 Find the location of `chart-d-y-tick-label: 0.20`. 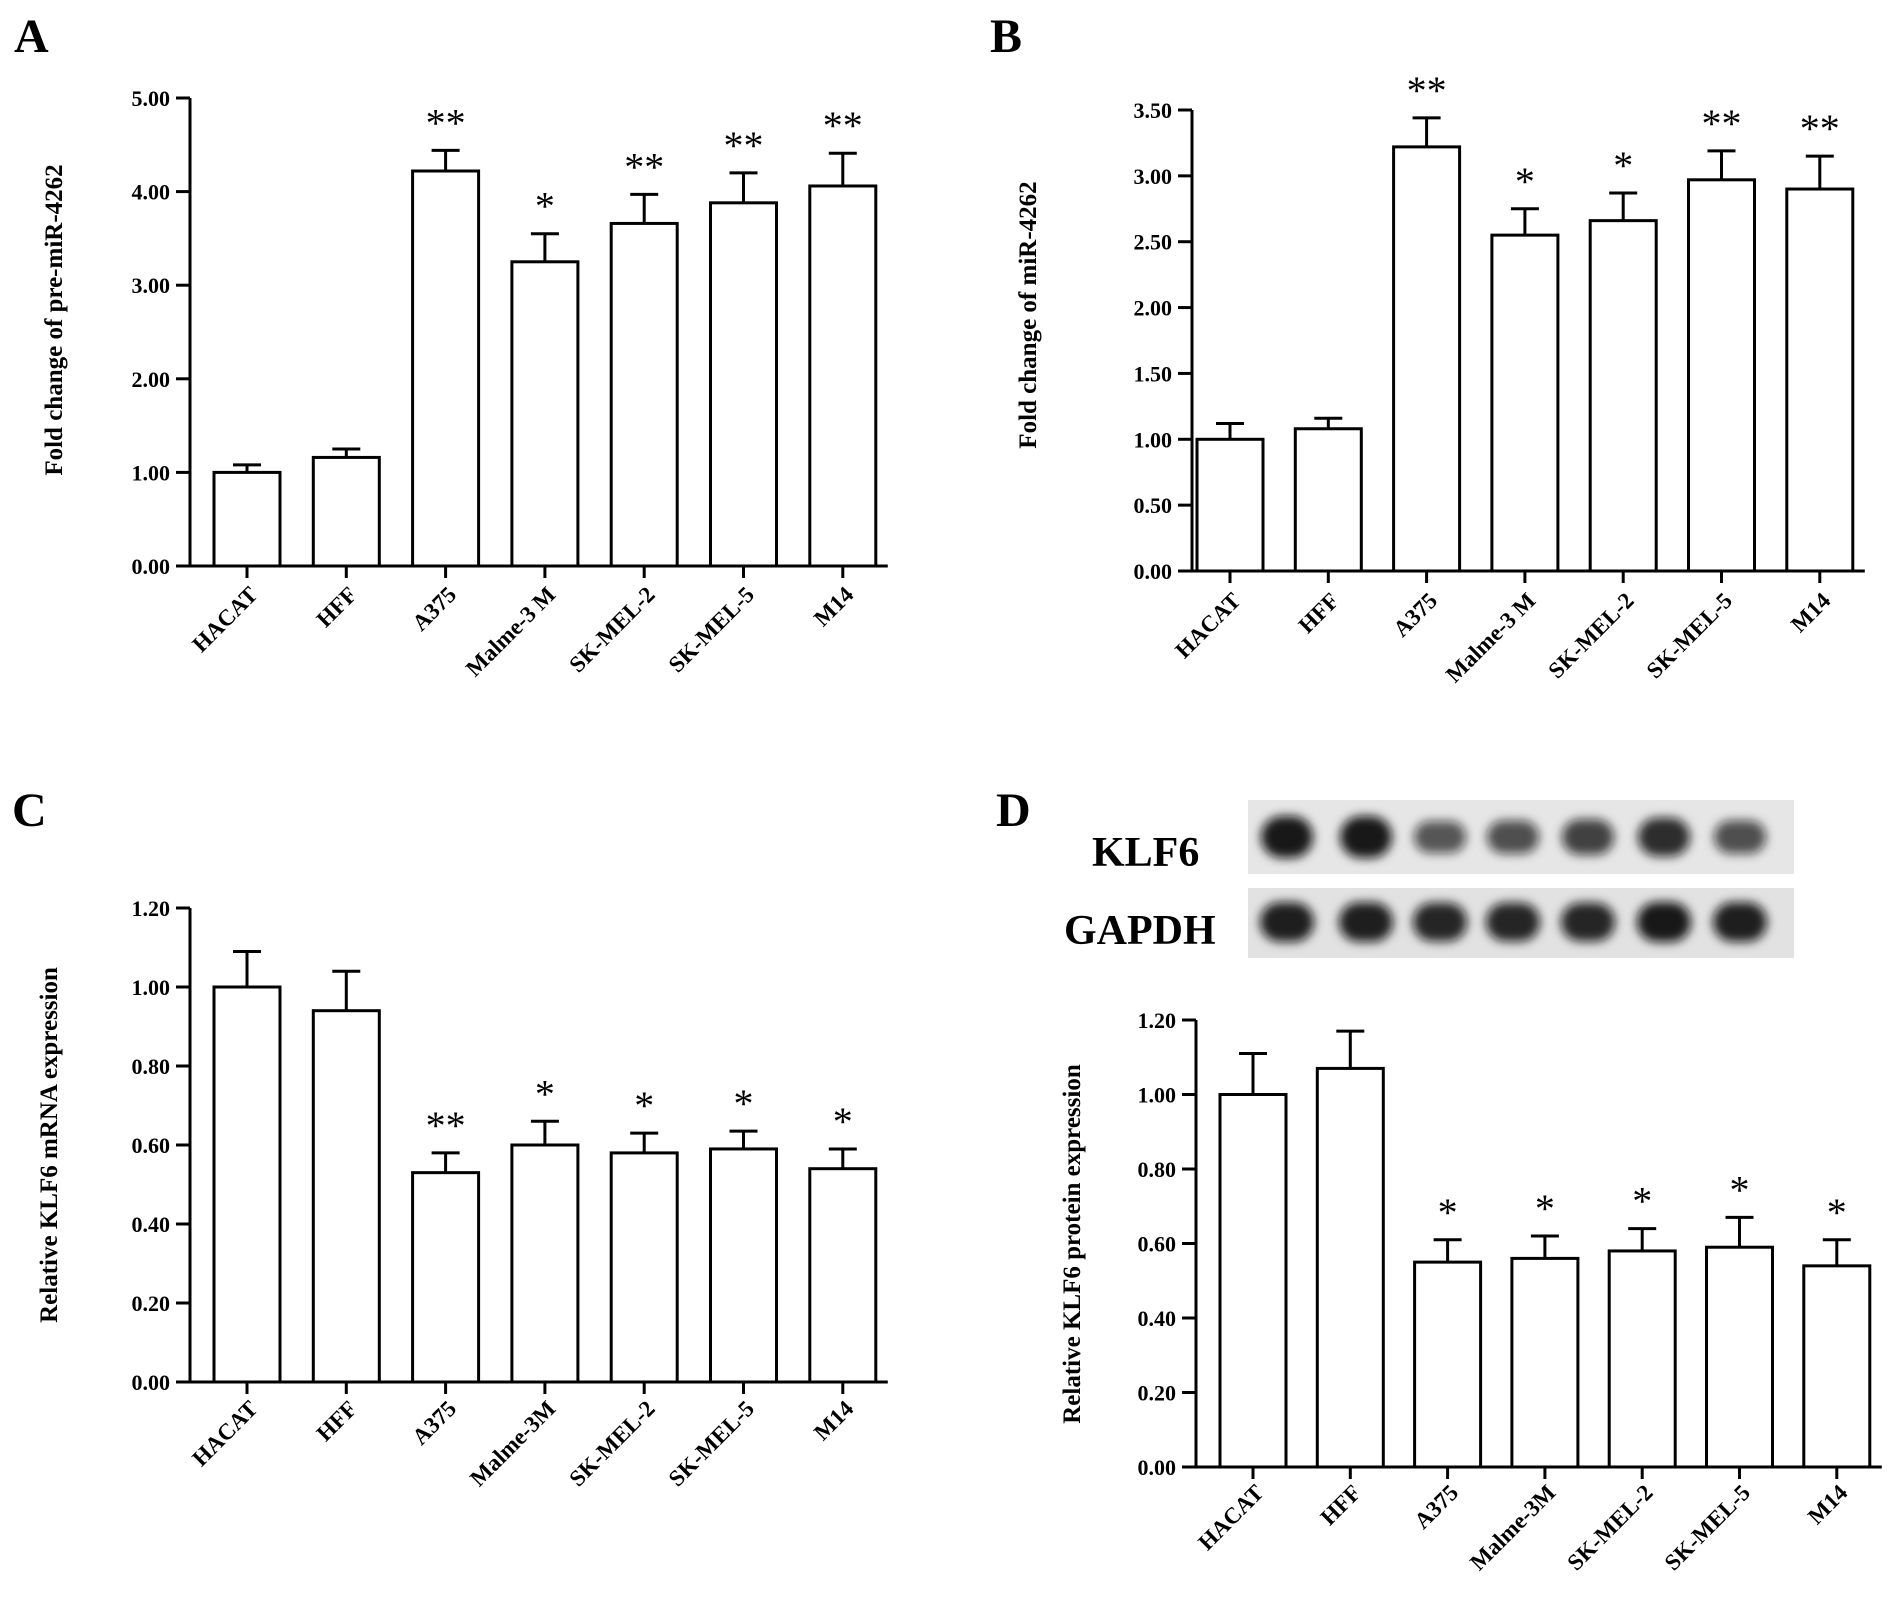

chart-d-y-tick-label: 0.20 is located at coordinates (1157, 1393).